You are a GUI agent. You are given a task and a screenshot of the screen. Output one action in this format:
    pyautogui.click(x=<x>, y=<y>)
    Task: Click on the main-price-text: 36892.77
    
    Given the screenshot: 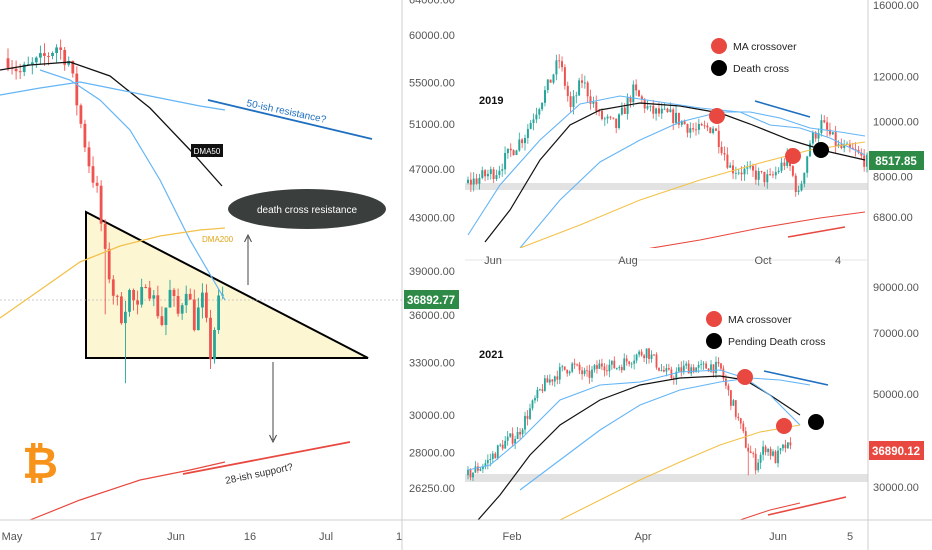 What is the action you would take?
    pyautogui.click(x=431, y=301)
    